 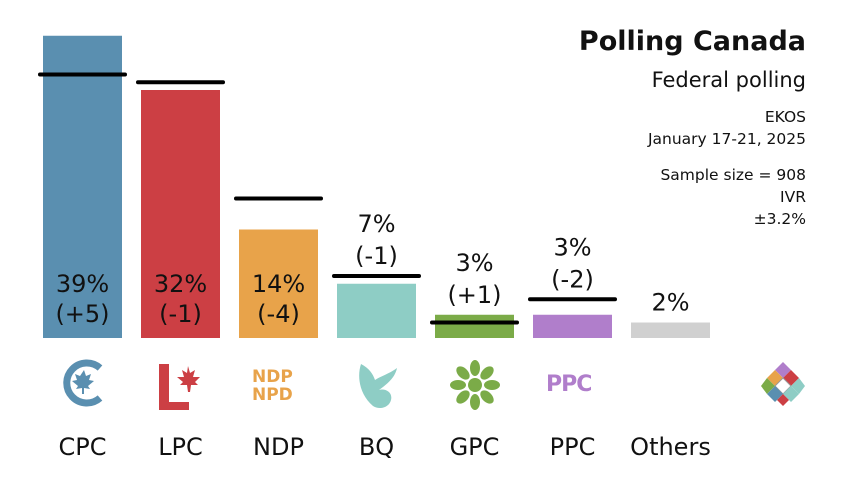 I want to click on value-label-ppc: 3%, so click(x=572, y=247).